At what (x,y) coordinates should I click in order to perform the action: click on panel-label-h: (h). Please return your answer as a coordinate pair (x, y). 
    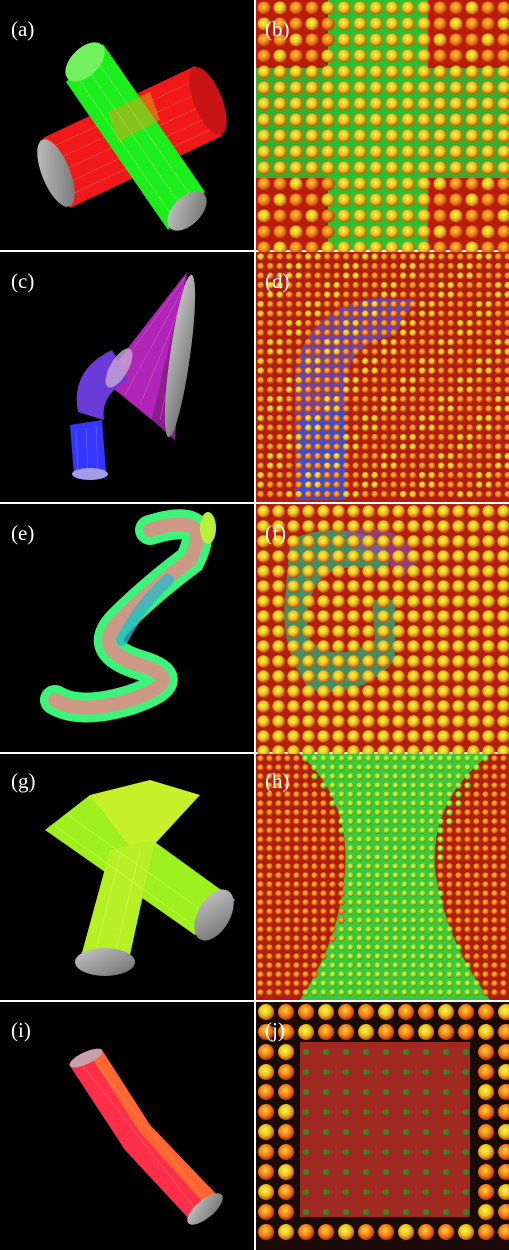
    Looking at the image, I should click on (277, 781).